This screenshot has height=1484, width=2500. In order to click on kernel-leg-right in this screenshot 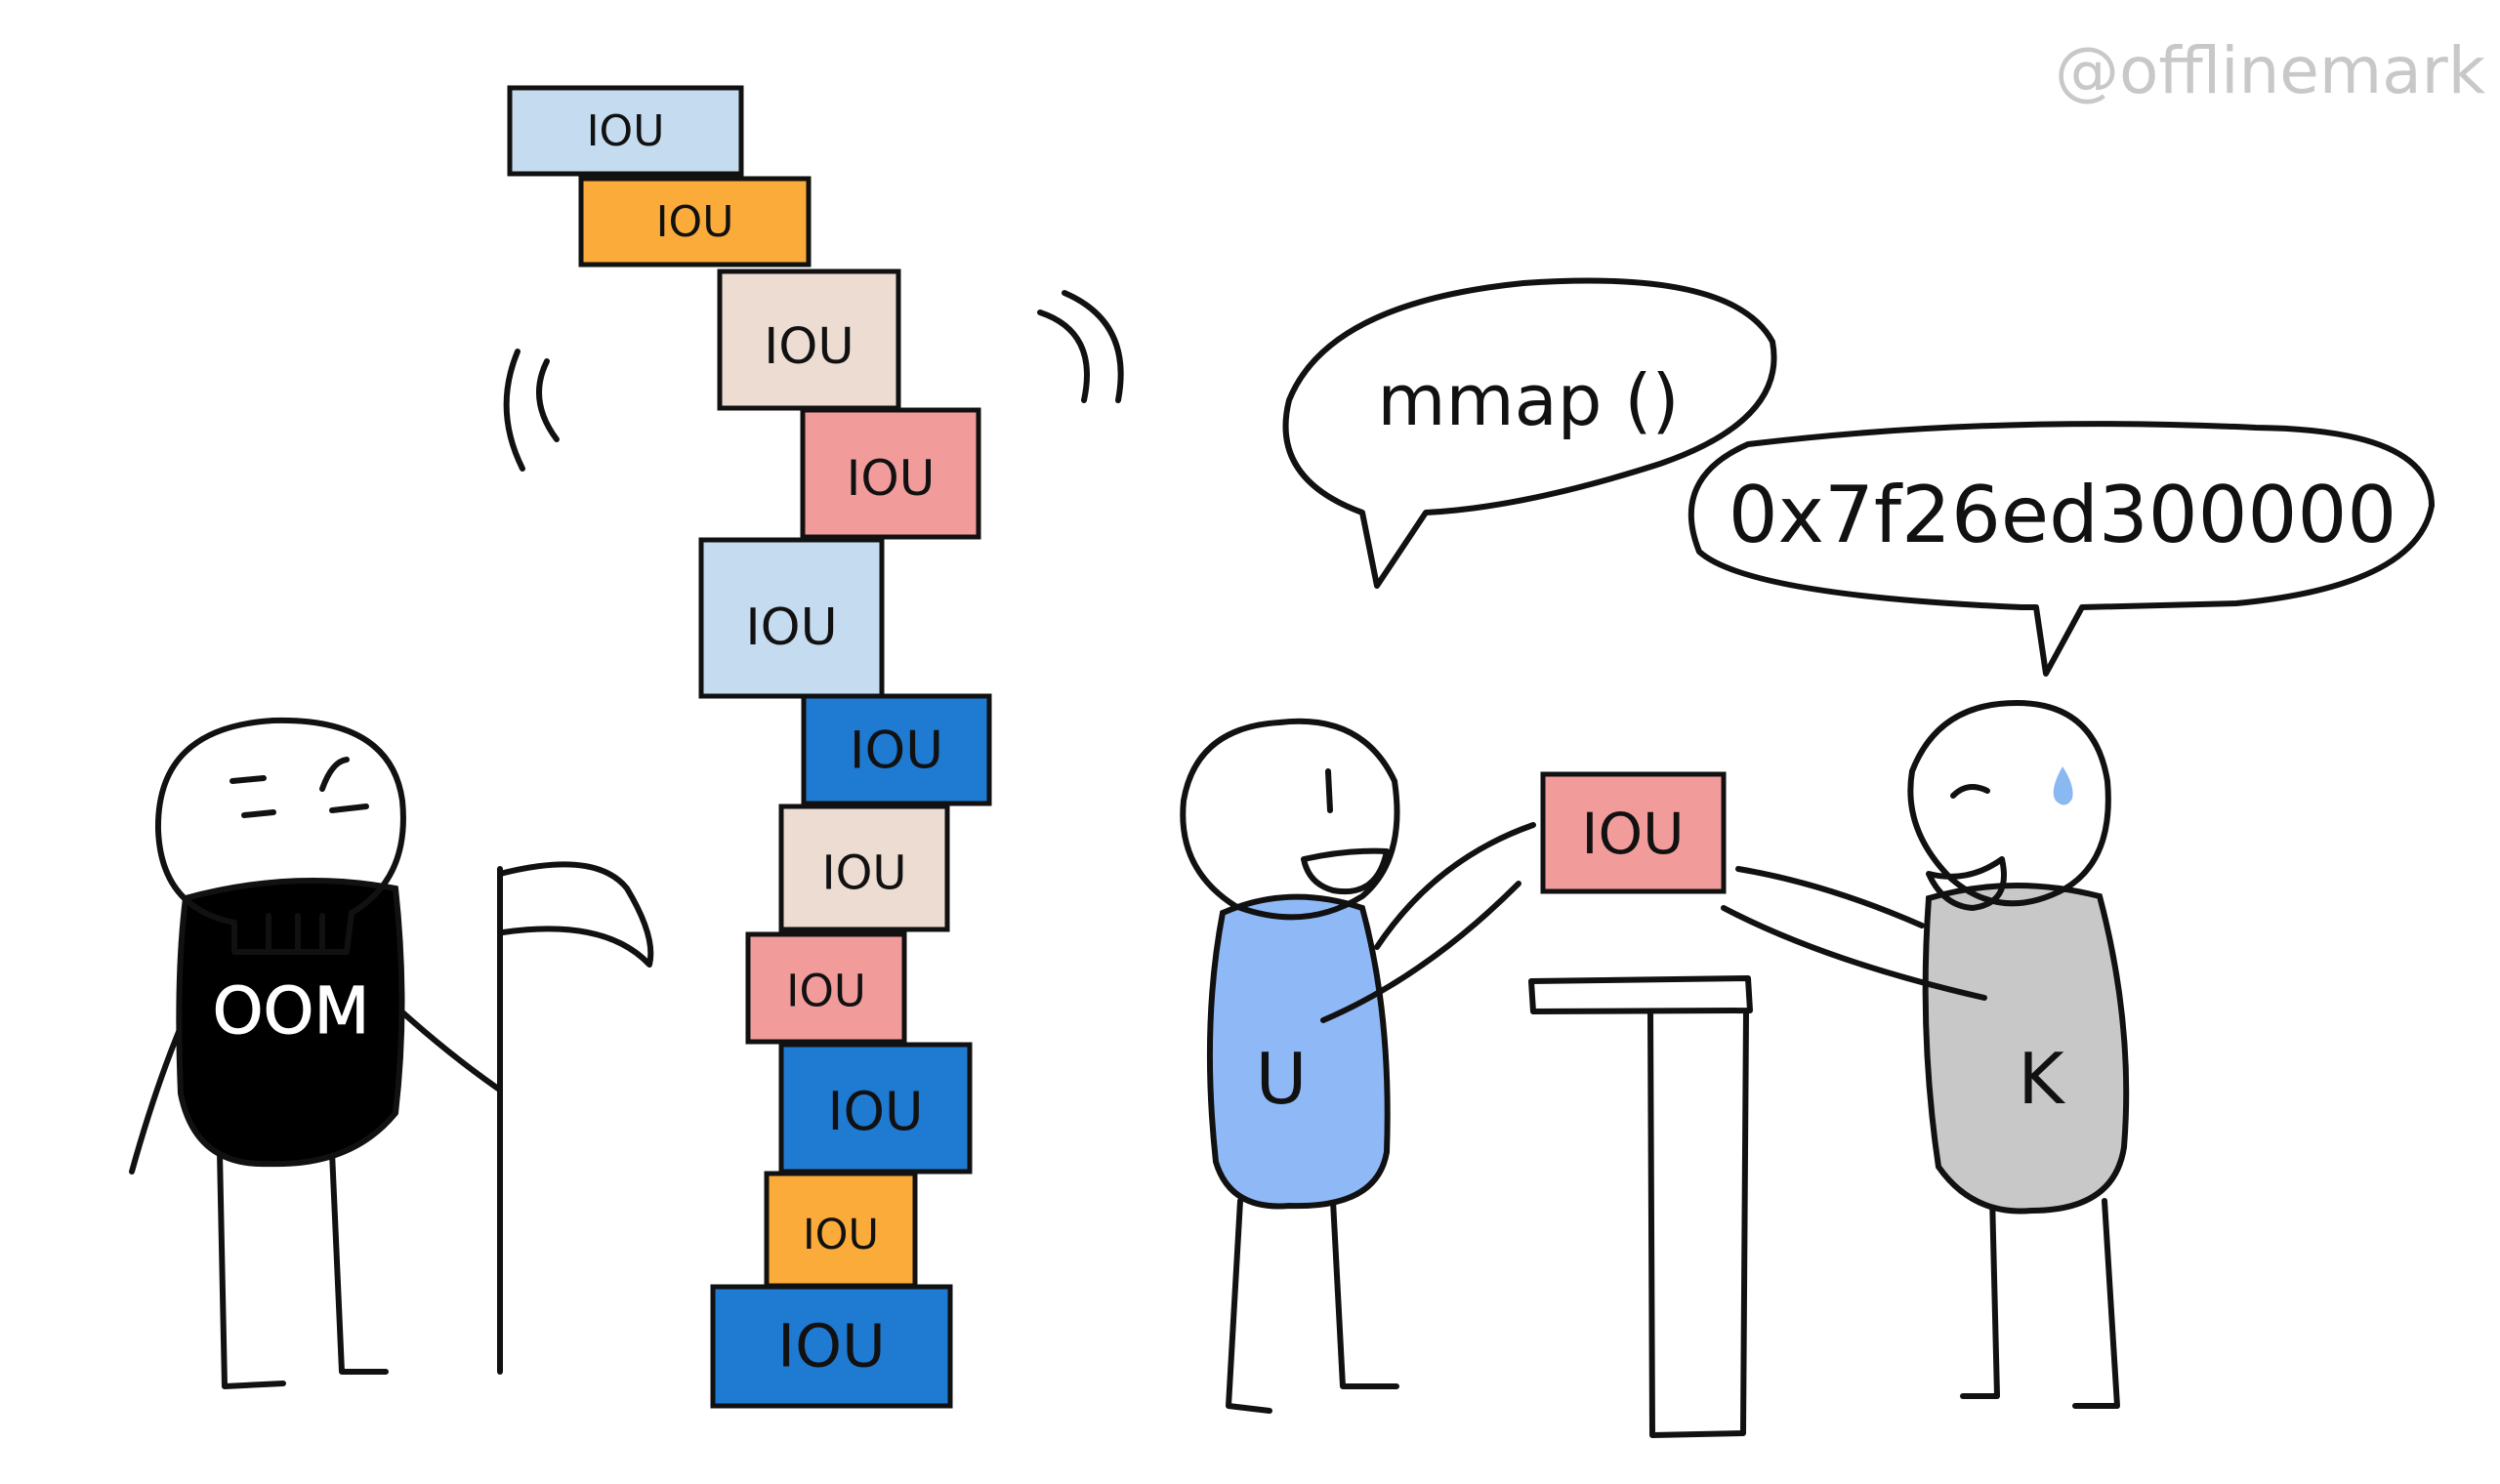, I will do `click(2096, 1304)`.